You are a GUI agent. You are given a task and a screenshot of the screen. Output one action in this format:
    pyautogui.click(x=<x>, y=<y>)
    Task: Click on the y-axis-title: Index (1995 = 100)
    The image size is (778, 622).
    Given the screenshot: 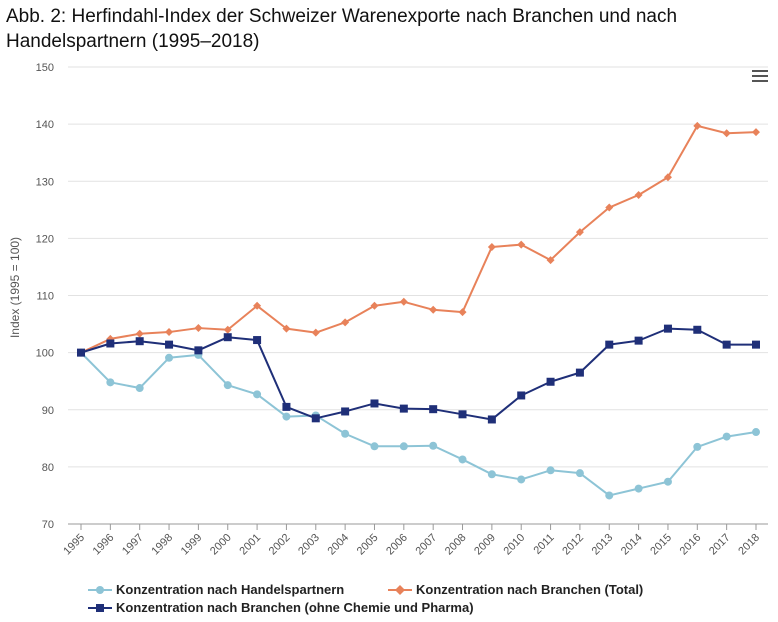 What is the action you would take?
    pyautogui.click(x=15, y=287)
    